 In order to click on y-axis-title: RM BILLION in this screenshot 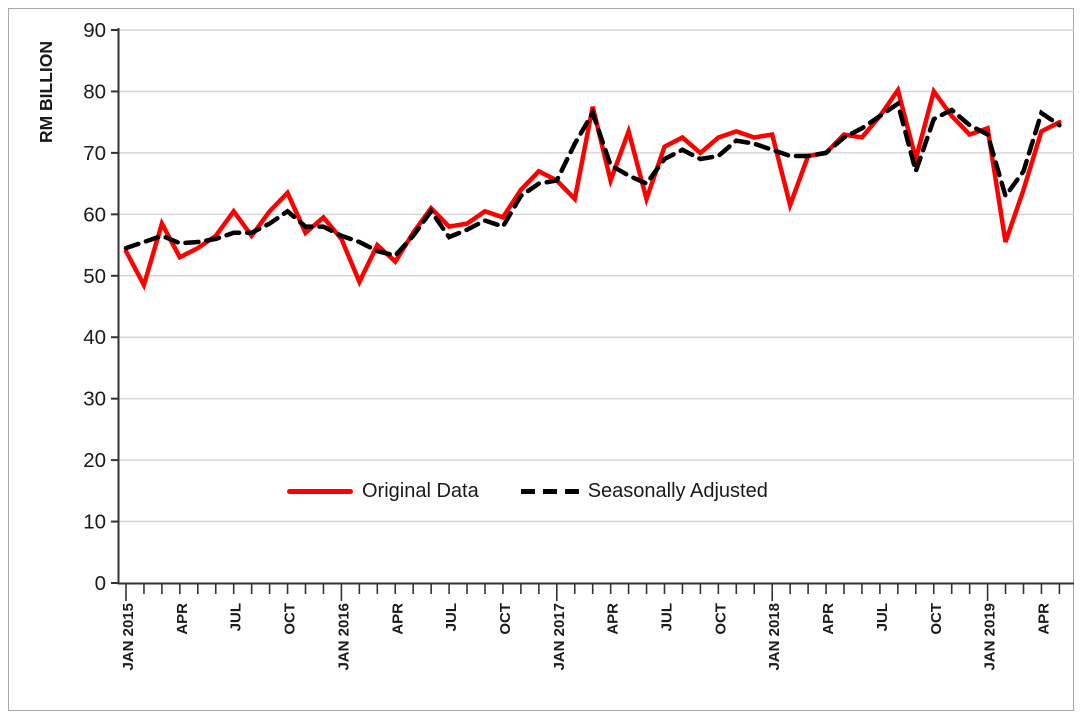, I will do `click(46, 92)`.